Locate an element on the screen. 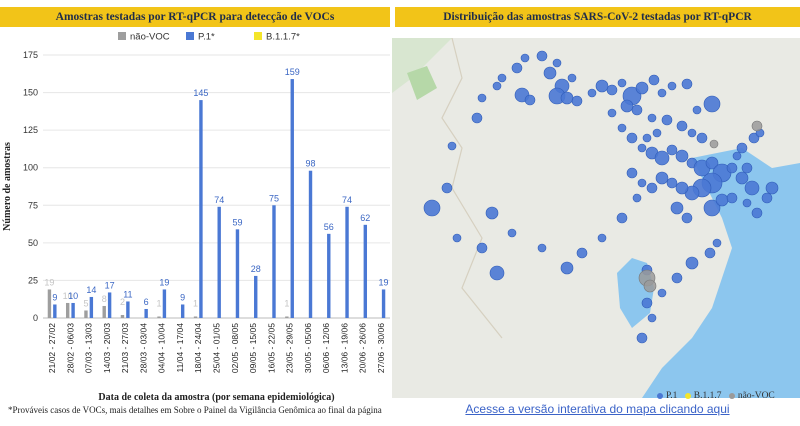 The width and height of the screenshot is (800, 426). x-tick-label: 02/05 - 08/05 is located at coordinates (235, 348).